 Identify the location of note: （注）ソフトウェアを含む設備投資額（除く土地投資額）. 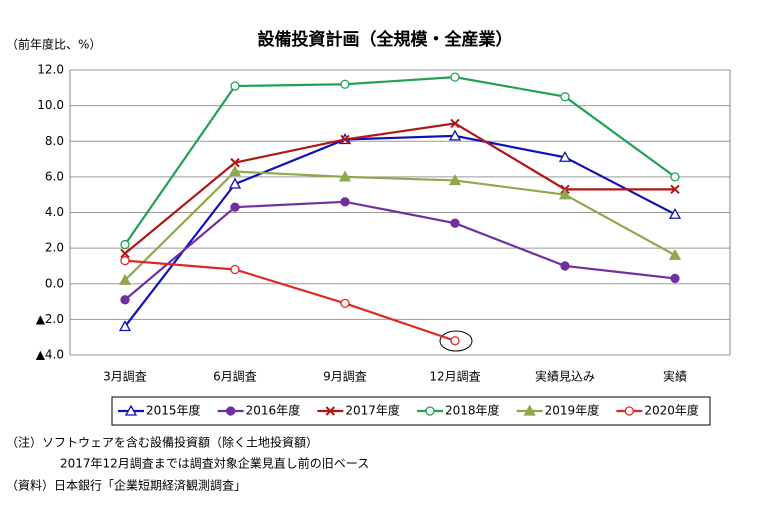
(162, 442).